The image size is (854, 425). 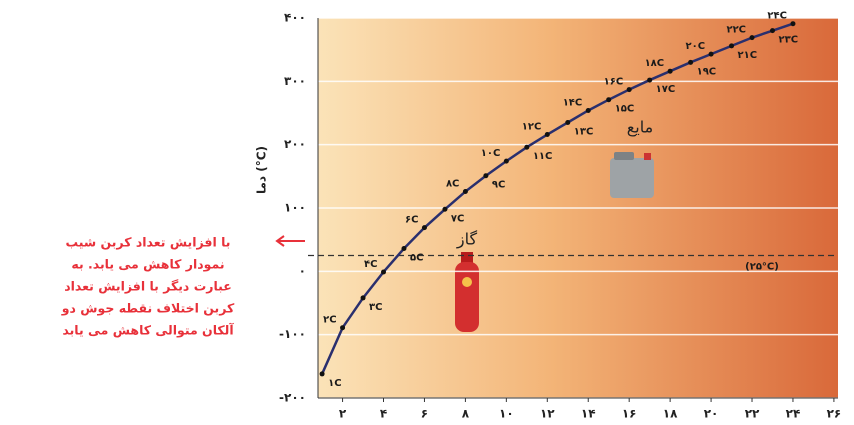 I want to click on reference-label: (۲۵°C), so click(x=762, y=267).